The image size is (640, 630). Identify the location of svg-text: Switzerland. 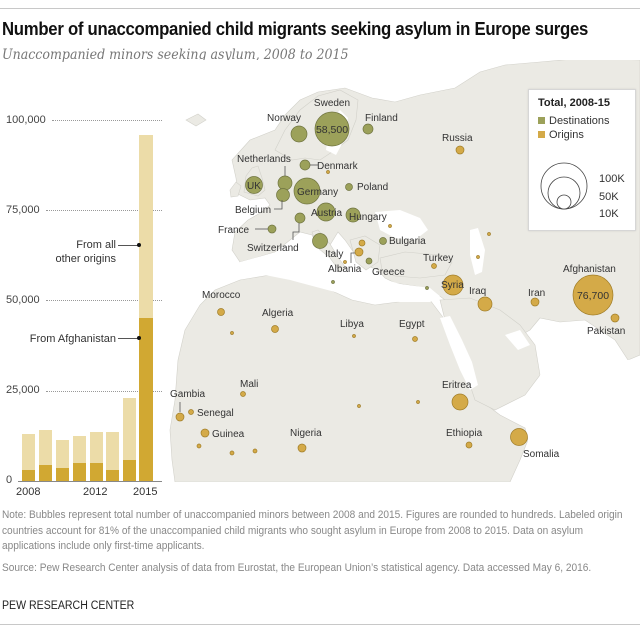
(273, 248).